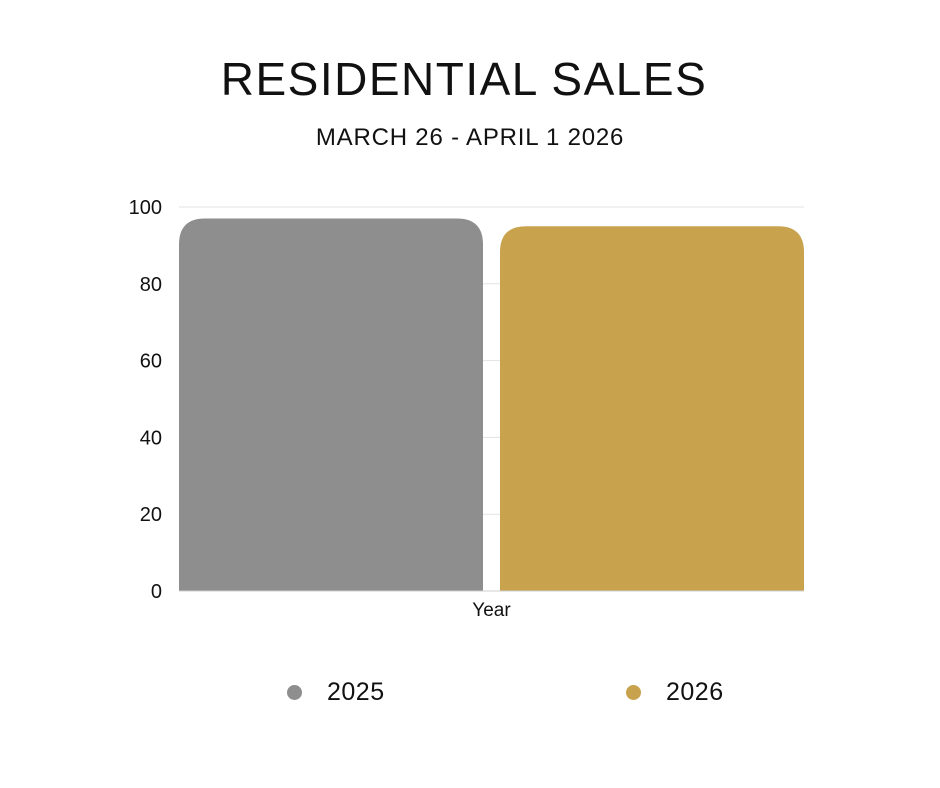 The width and height of the screenshot is (940, 788). What do you see at coordinates (652, 408) in the screenshot?
I see `bar-2026` at bounding box center [652, 408].